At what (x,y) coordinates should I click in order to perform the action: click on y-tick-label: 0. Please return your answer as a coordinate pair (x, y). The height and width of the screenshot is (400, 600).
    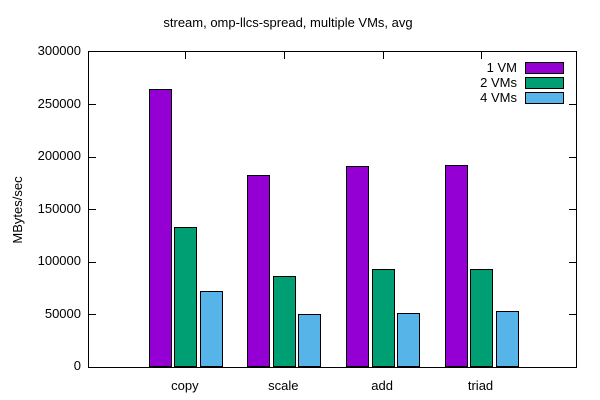
    Looking at the image, I should click on (77, 365).